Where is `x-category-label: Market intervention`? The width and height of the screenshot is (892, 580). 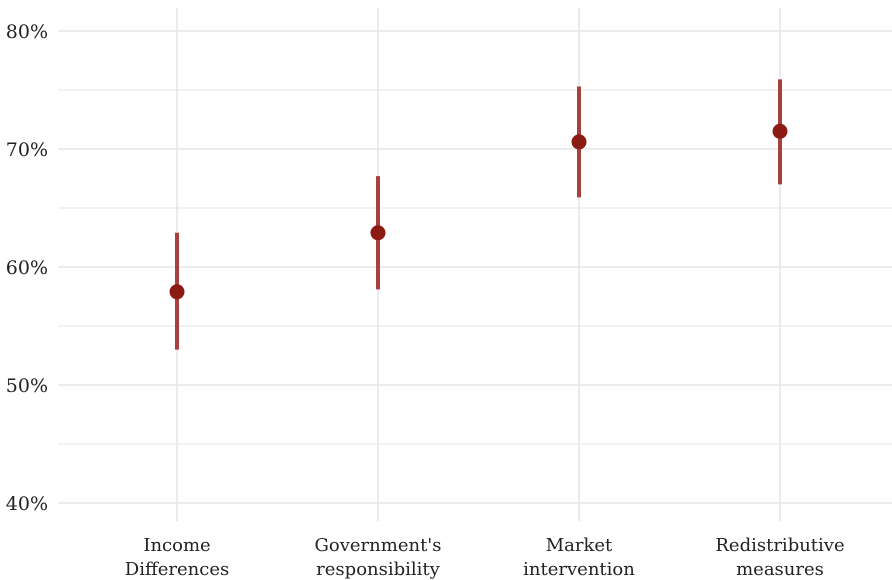
x-category-label: Market intervention is located at coordinates (579, 557).